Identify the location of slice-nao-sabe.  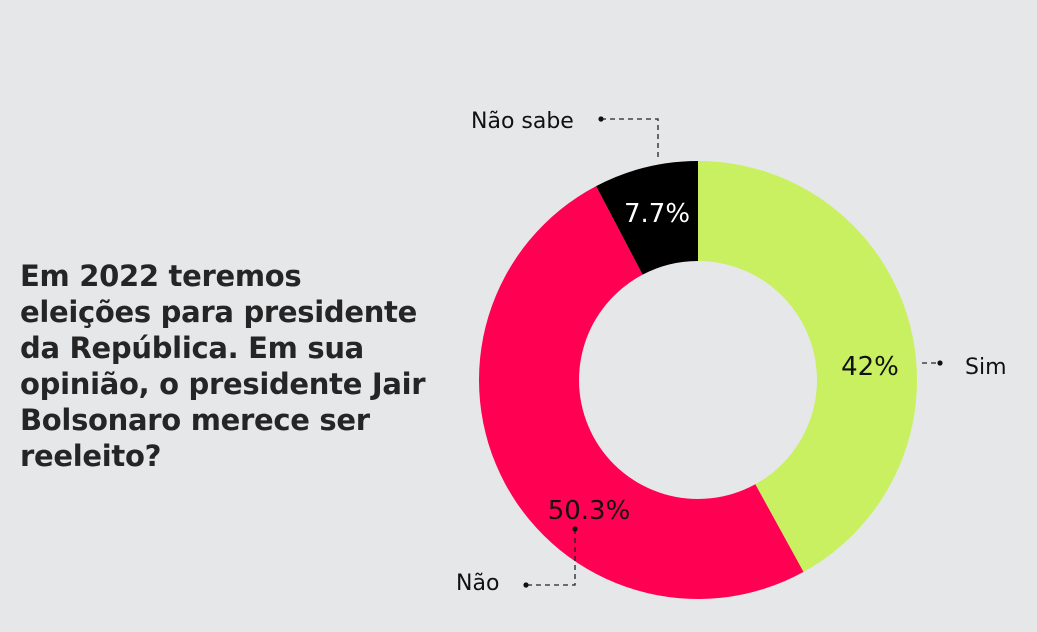
(647, 218).